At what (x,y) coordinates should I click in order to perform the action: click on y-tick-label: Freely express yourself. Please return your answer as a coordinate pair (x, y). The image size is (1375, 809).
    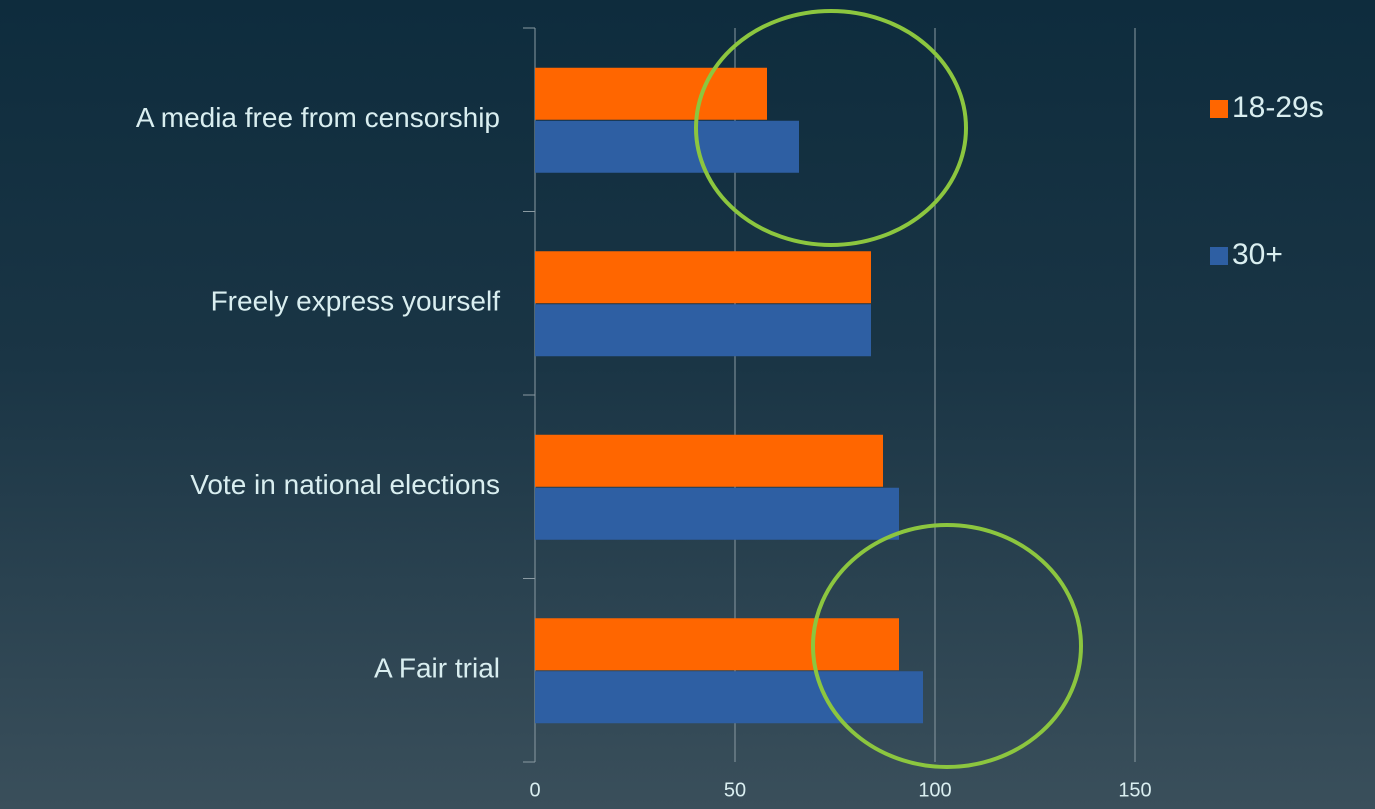
    Looking at the image, I should click on (356, 301).